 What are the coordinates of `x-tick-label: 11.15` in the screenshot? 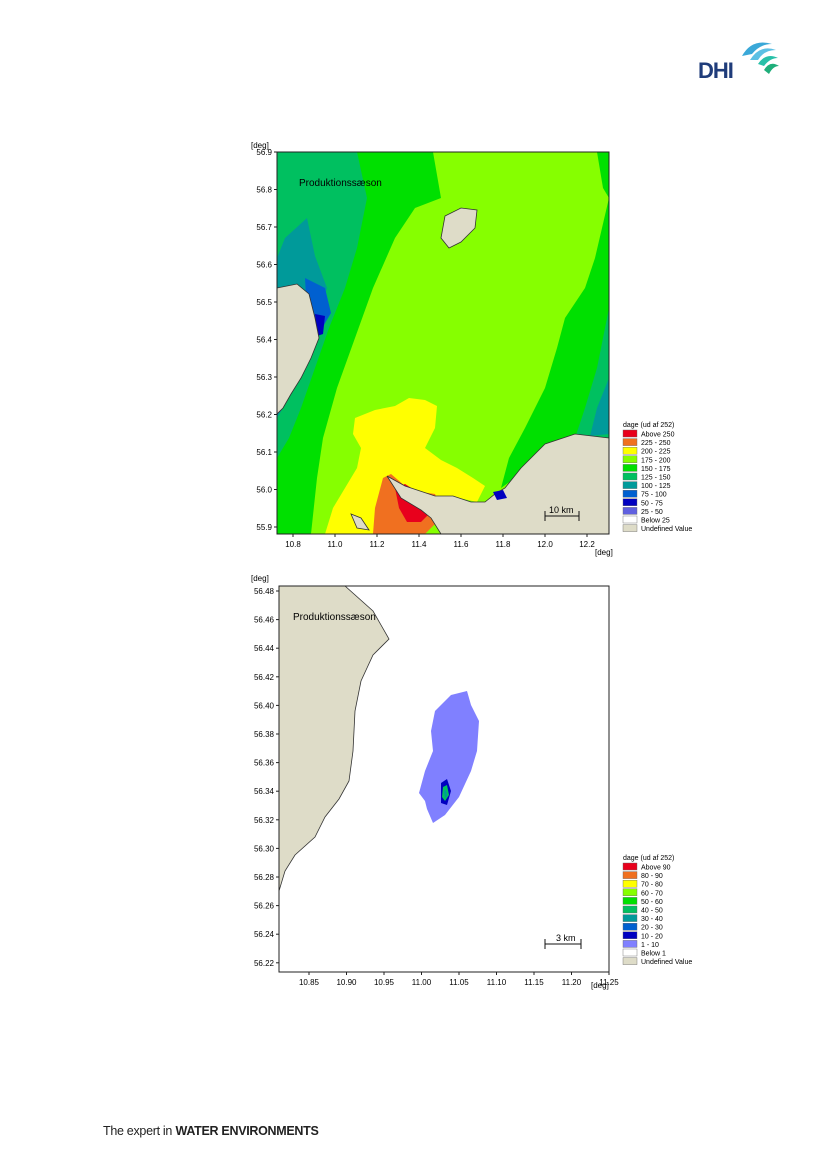 It's located at (534, 982).